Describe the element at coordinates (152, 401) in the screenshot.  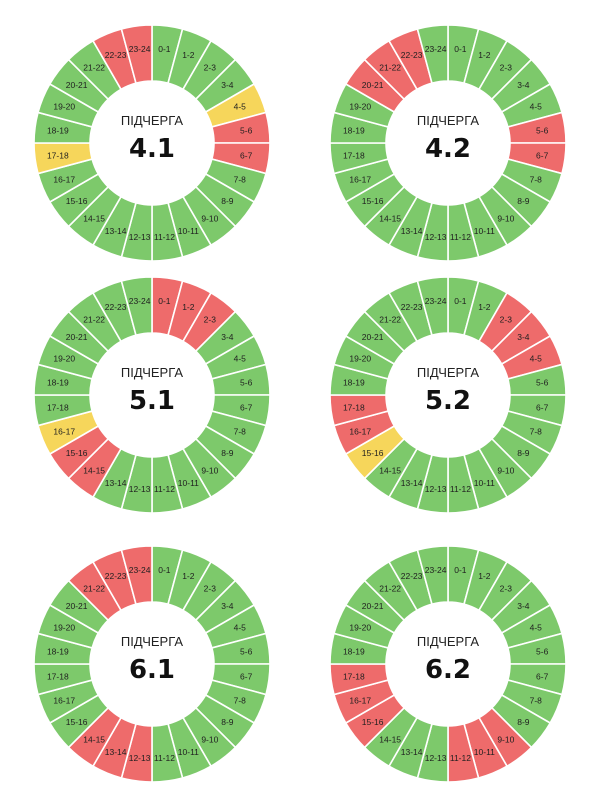
I see `queue-number: 5.1` at that location.